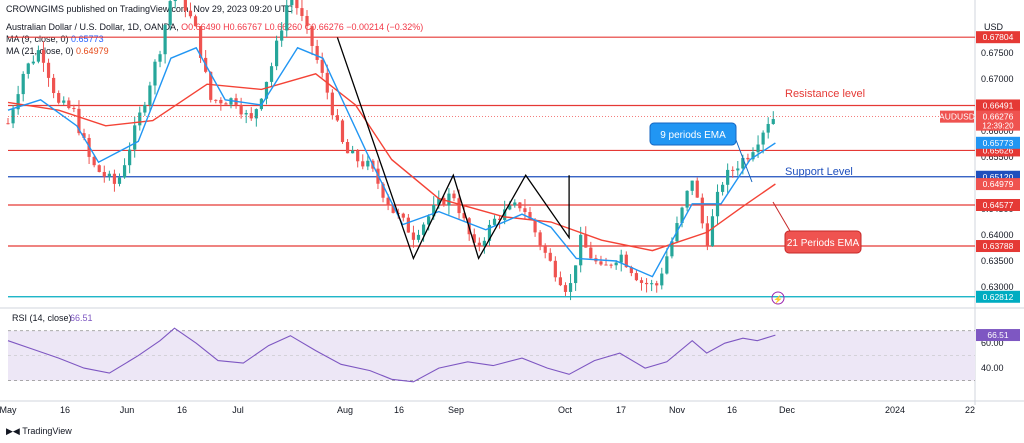 This screenshot has height=443, width=1024. Describe the element at coordinates (787, 410) in the screenshot. I see `x-tick-label: Dec` at that location.